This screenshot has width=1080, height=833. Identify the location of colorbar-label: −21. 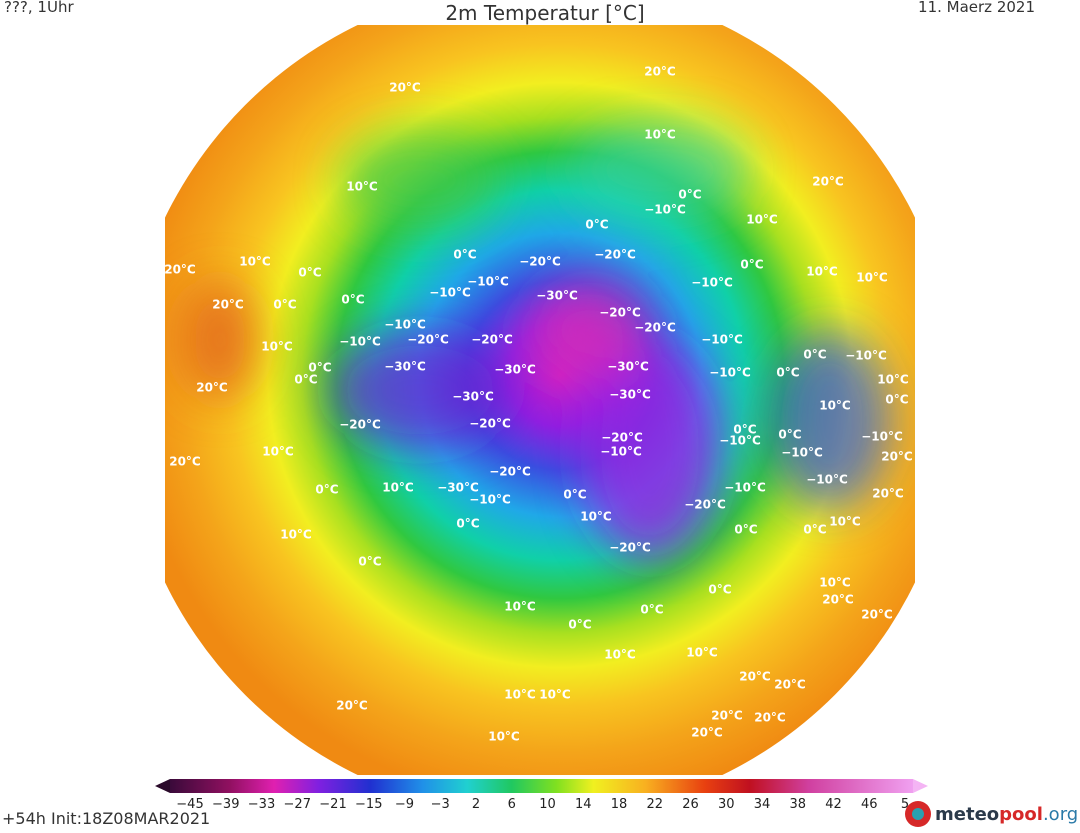
(332, 804).